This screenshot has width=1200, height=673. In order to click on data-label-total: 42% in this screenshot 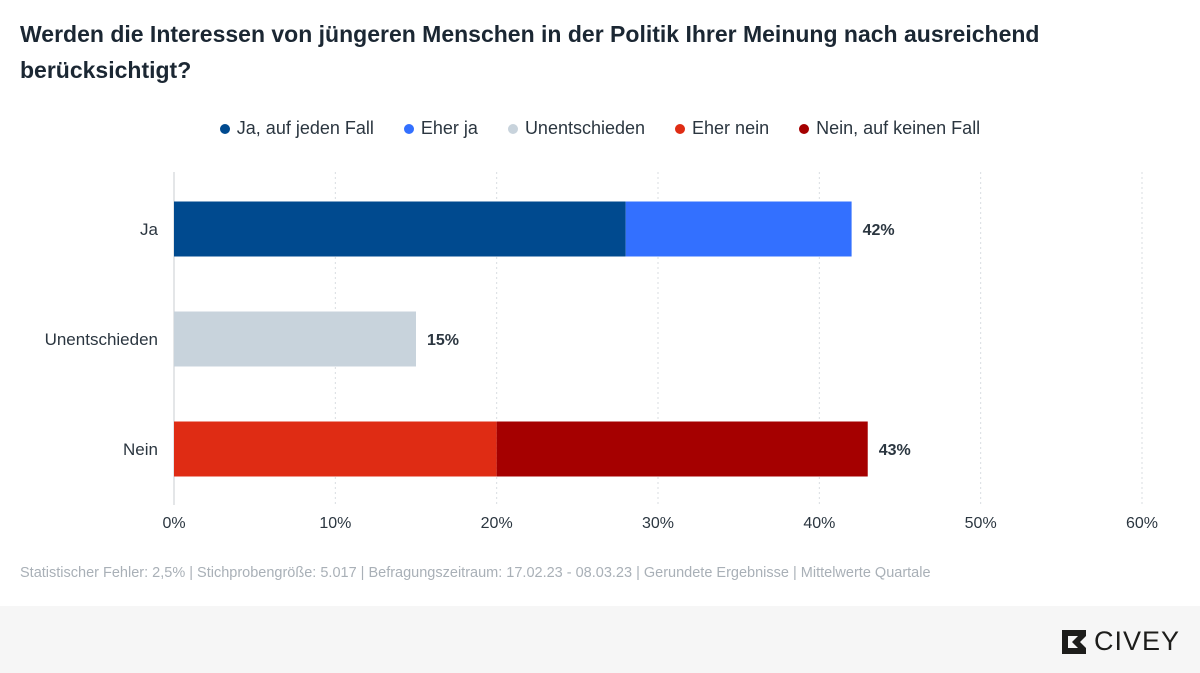, I will do `click(879, 230)`.